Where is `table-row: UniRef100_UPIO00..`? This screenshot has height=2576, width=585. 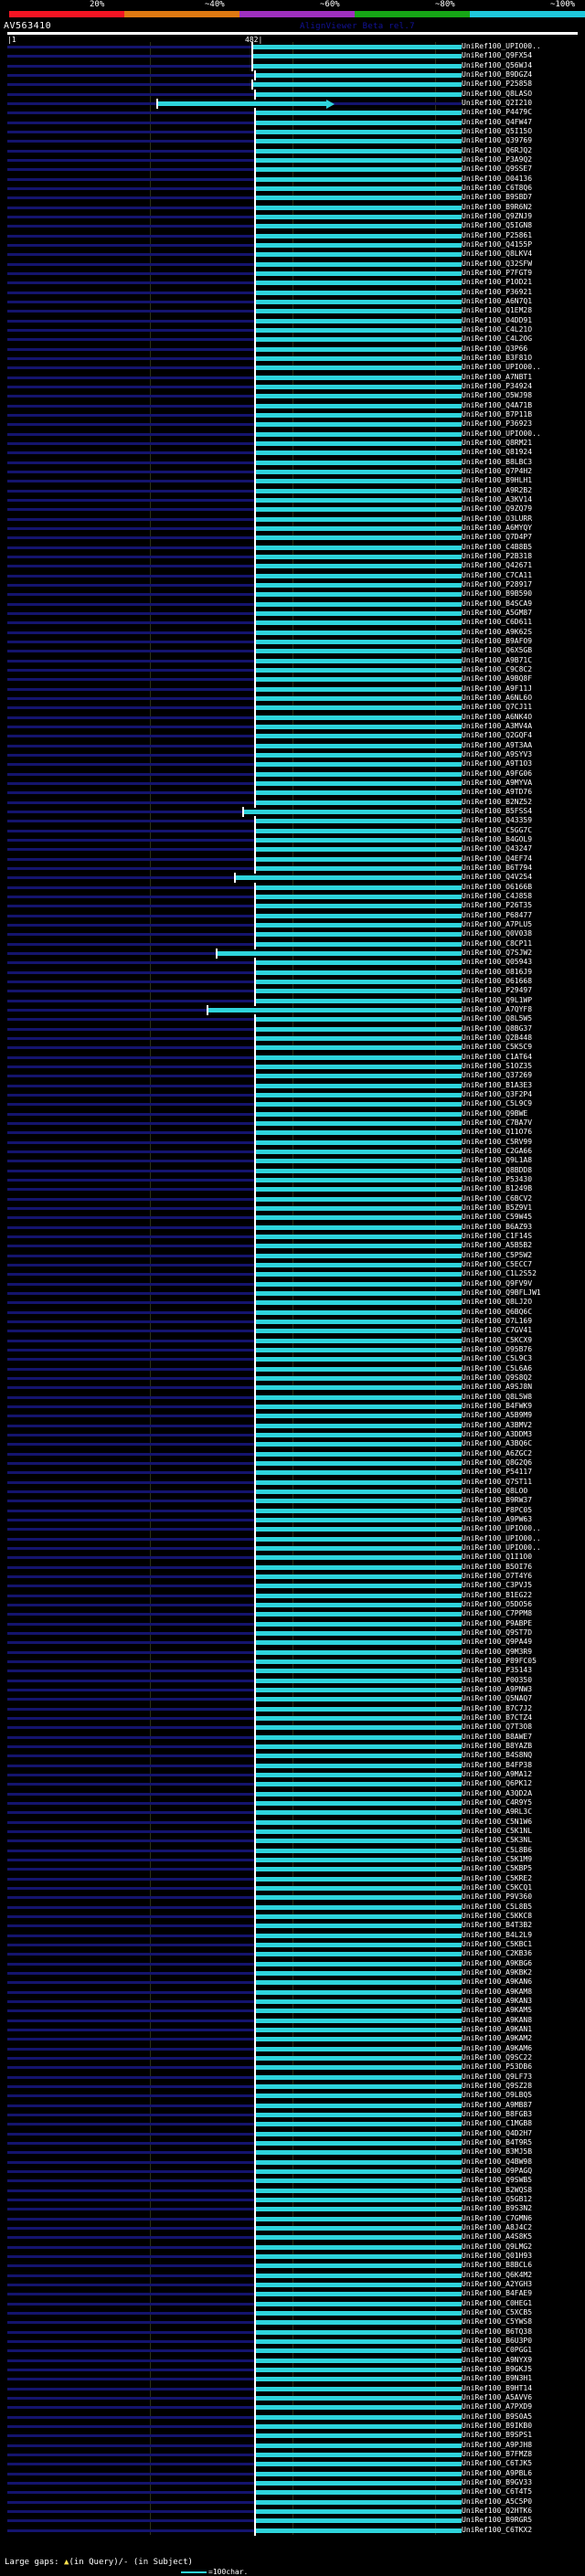 table-row: UniRef100_UPIO00.. is located at coordinates (293, 434).